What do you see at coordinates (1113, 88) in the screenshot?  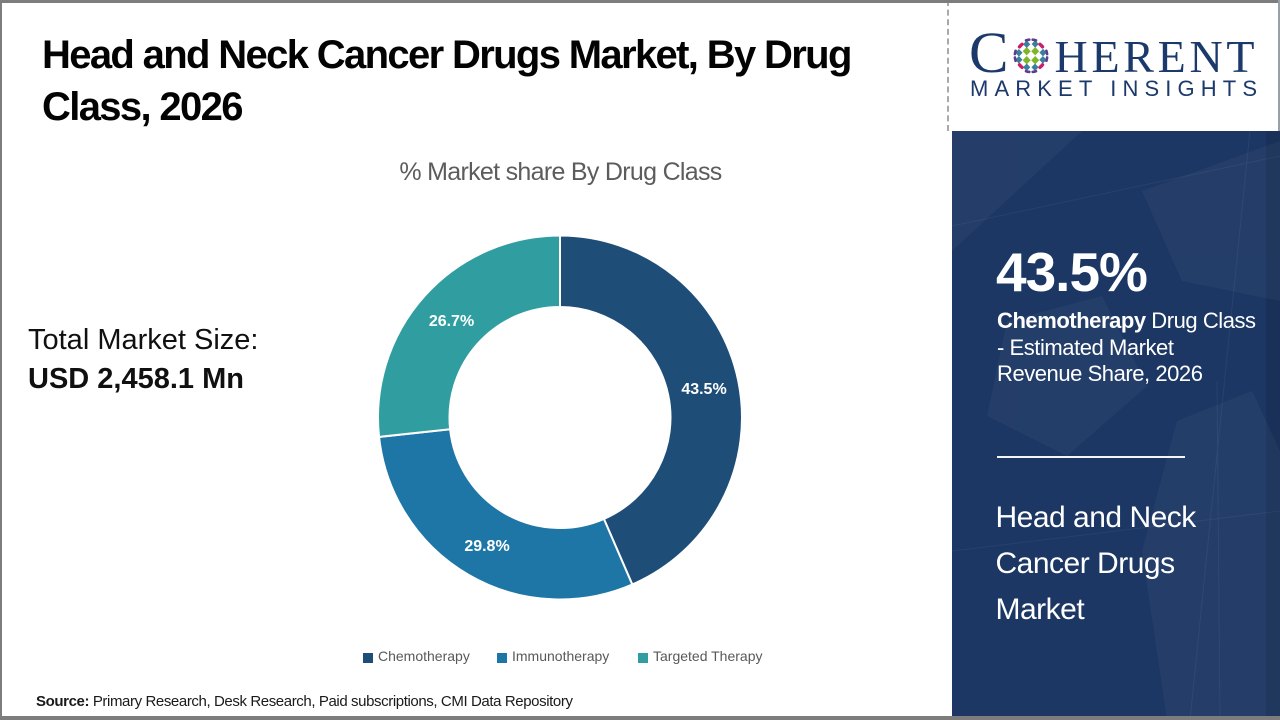 I see `svg-text: MARKET INSIGHTS` at bounding box center [1113, 88].